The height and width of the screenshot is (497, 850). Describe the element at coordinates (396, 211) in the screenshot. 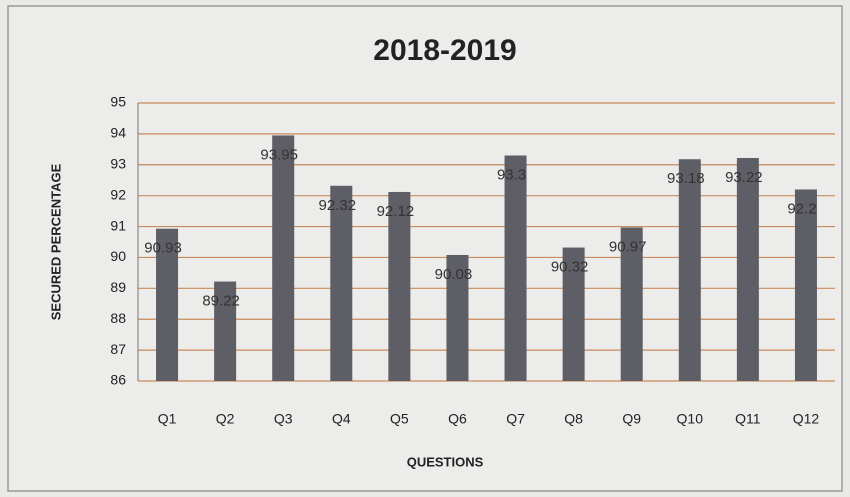

I see `data-label: 92.12` at that location.